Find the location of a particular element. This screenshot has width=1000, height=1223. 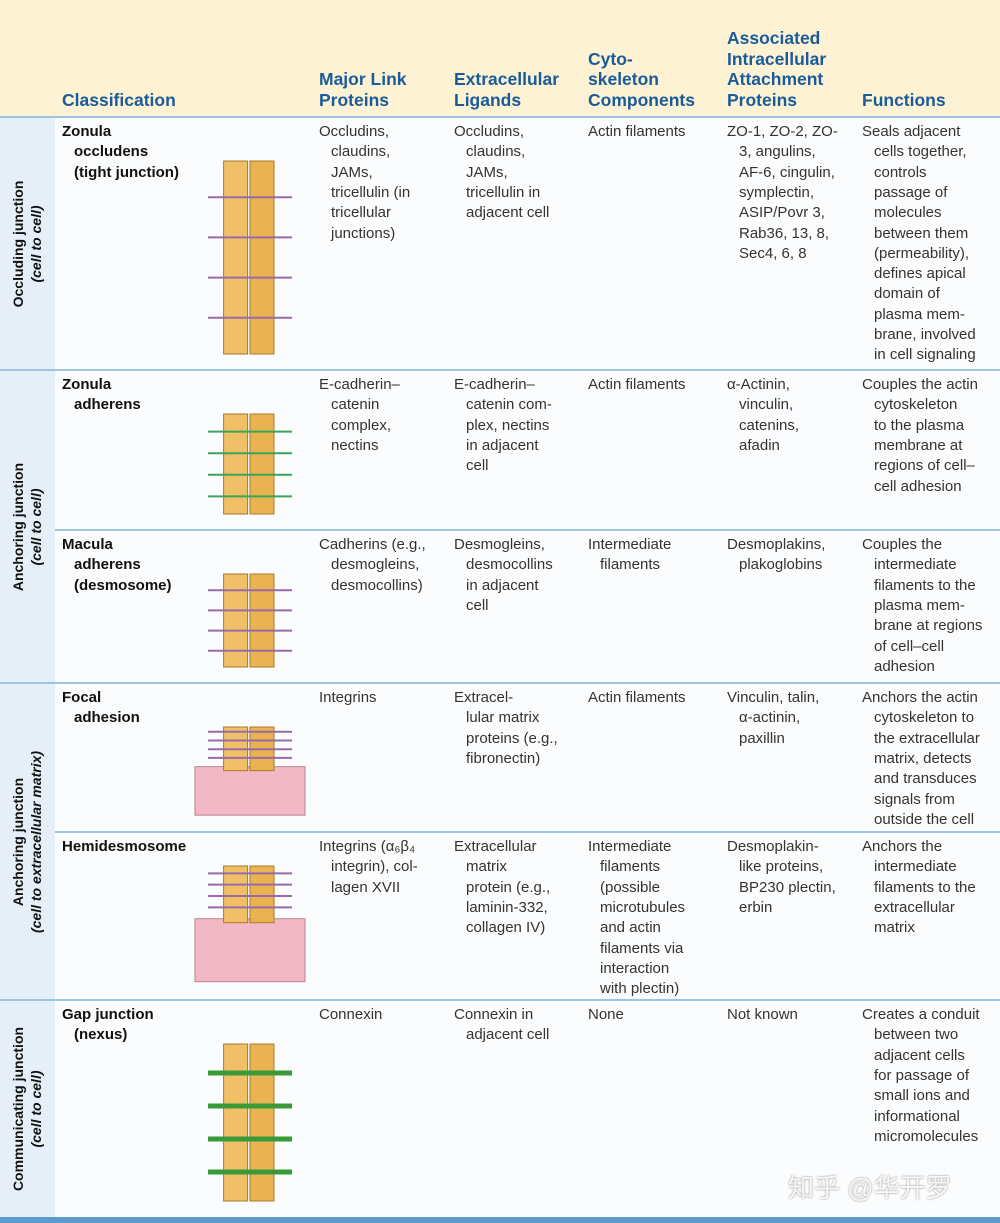

cell-line: Rab36, 13, 8, is located at coordinates (784, 233).